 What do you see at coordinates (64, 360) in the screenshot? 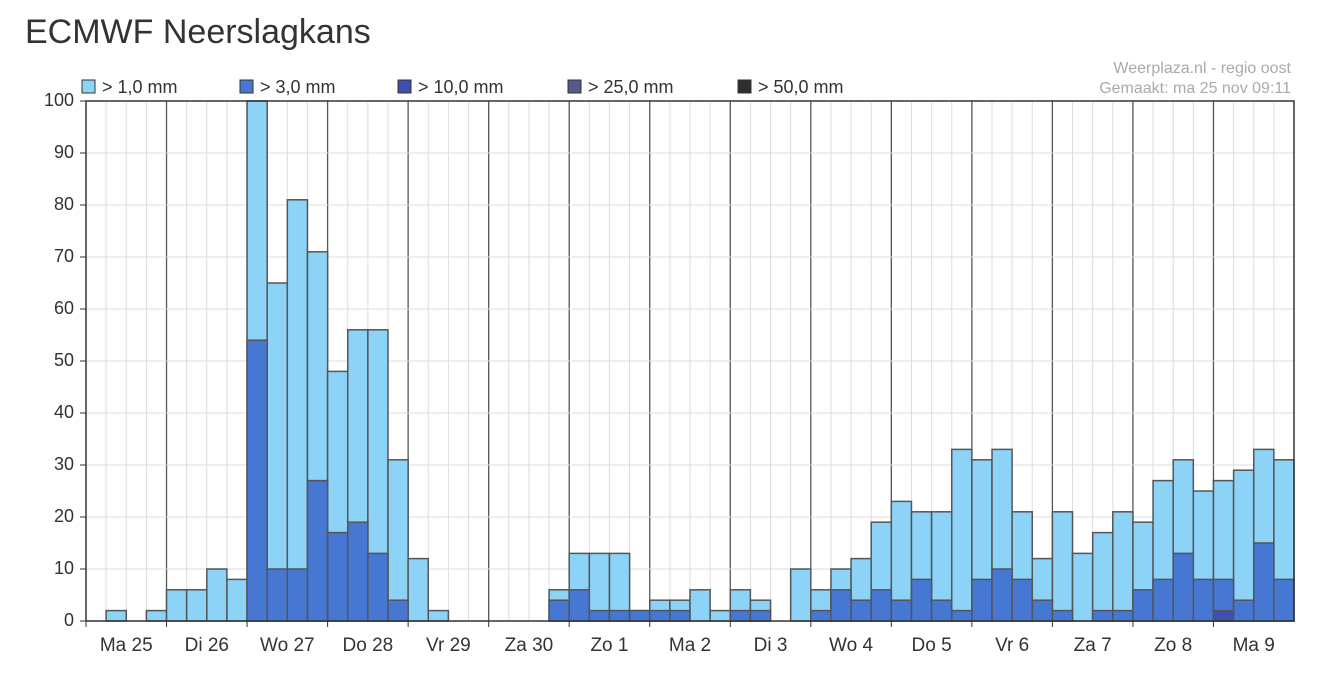
I see `y-tick-label: 50` at bounding box center [64, 360].